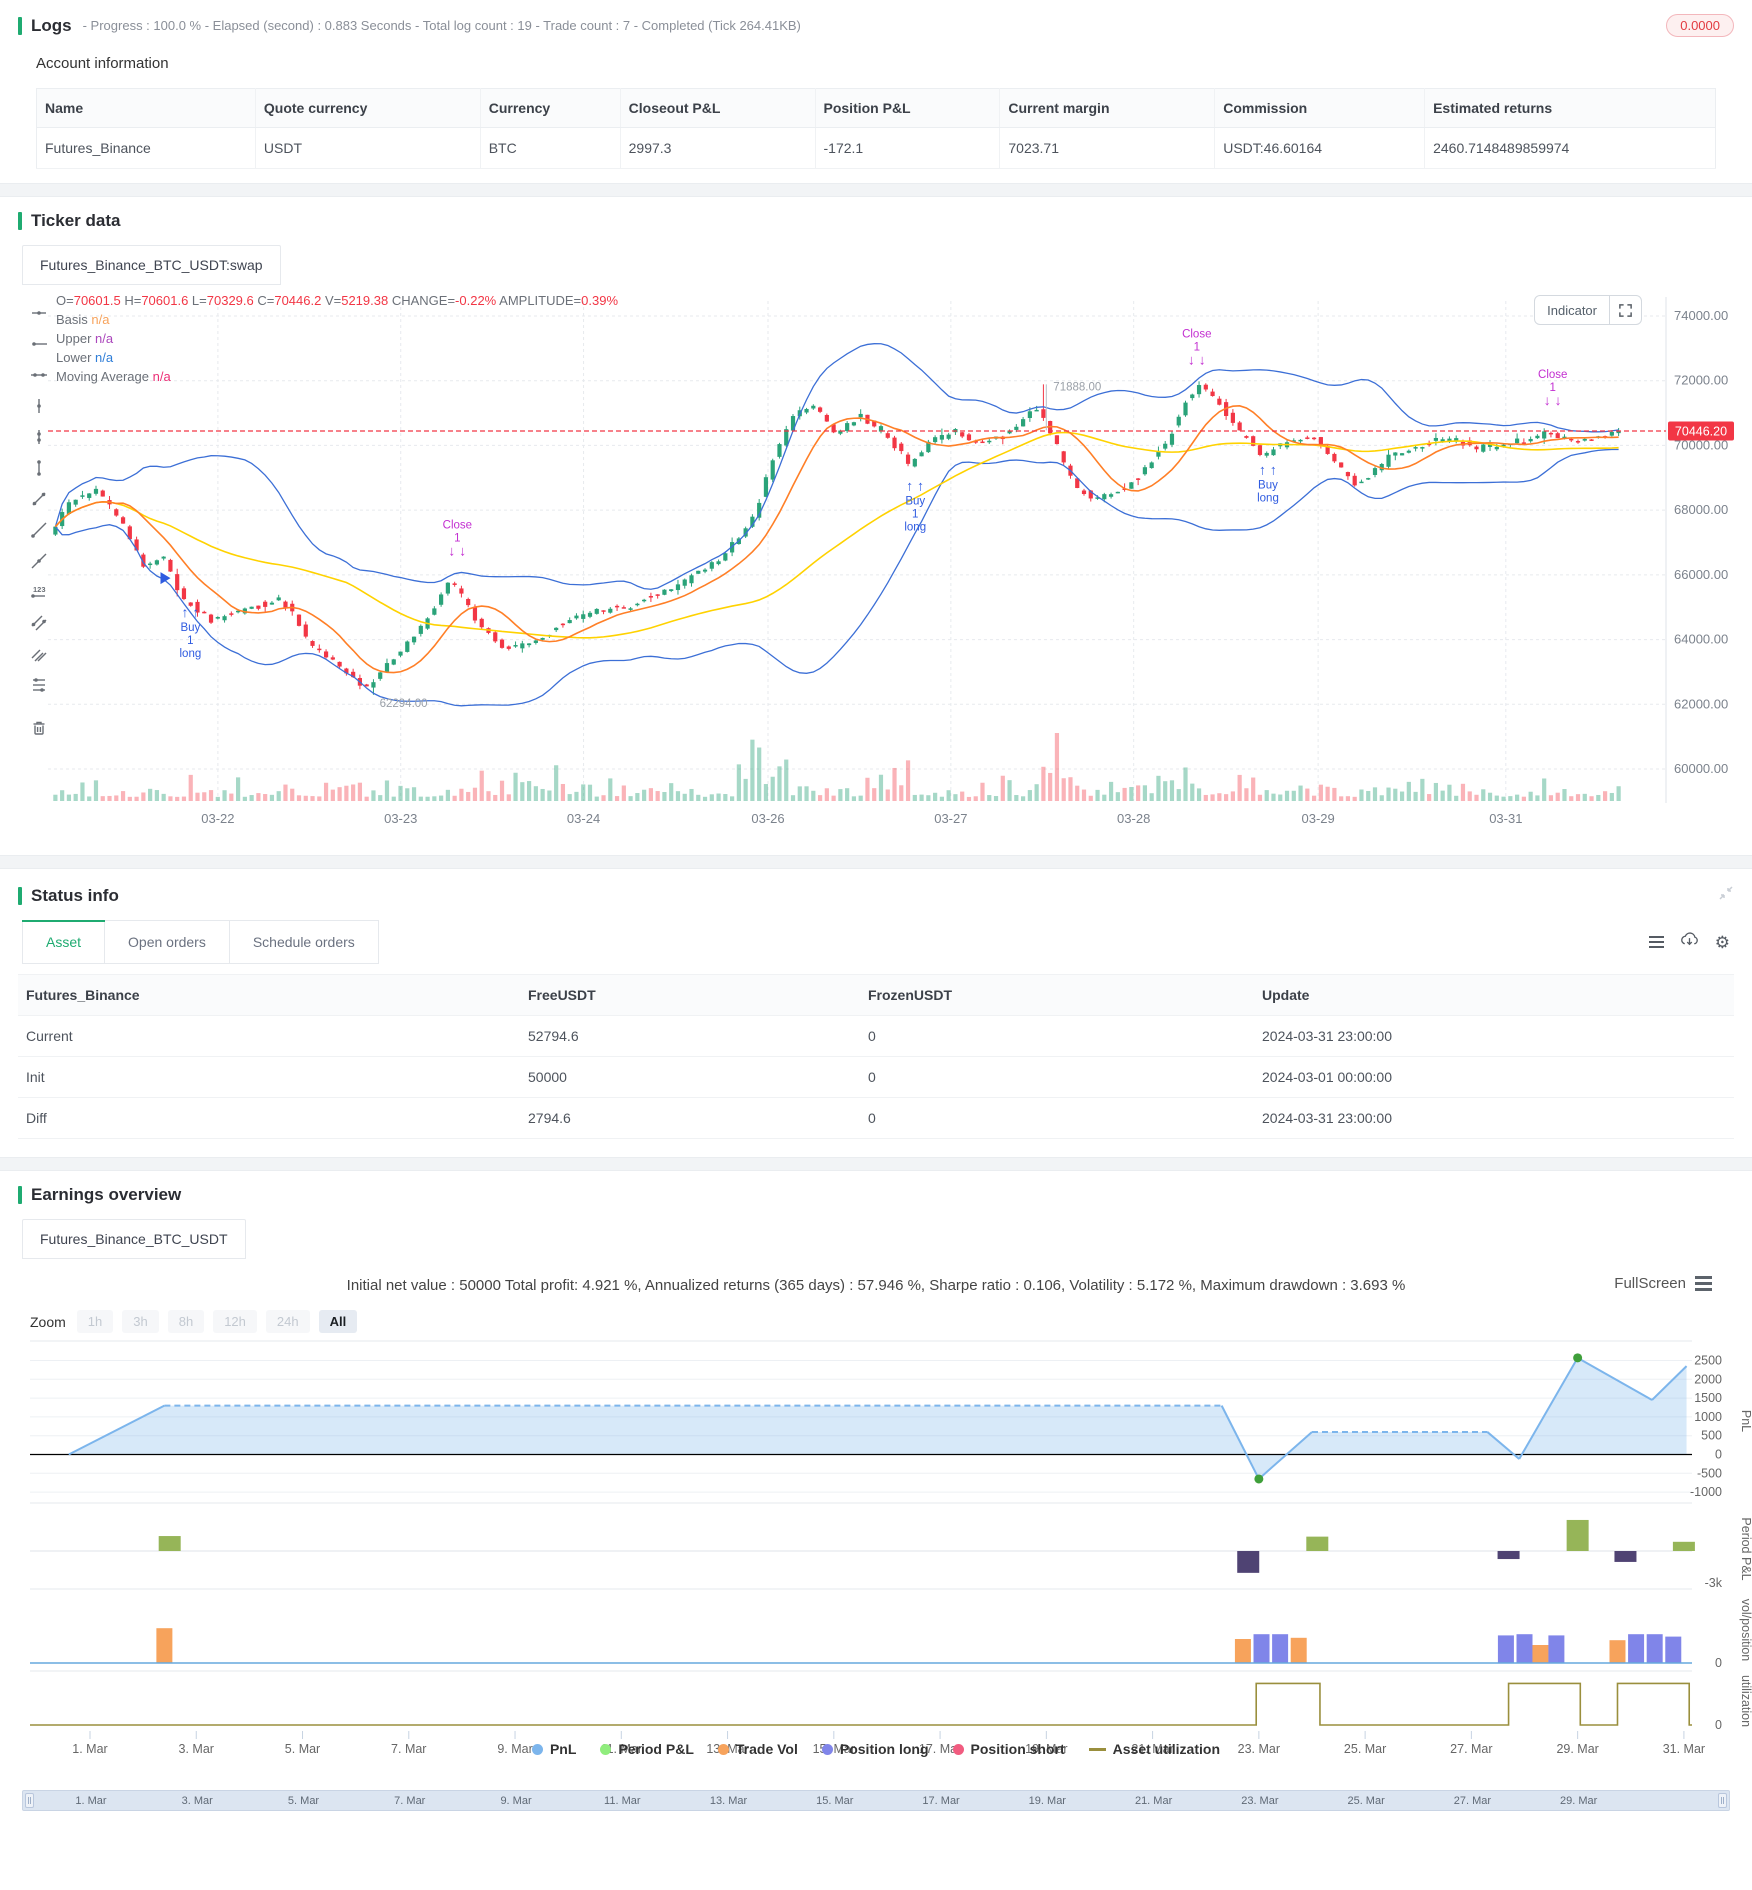 This screenshot has height=1890, width=1752. I want to click on navigator-date: 11. Mar, so click(622, 1801).